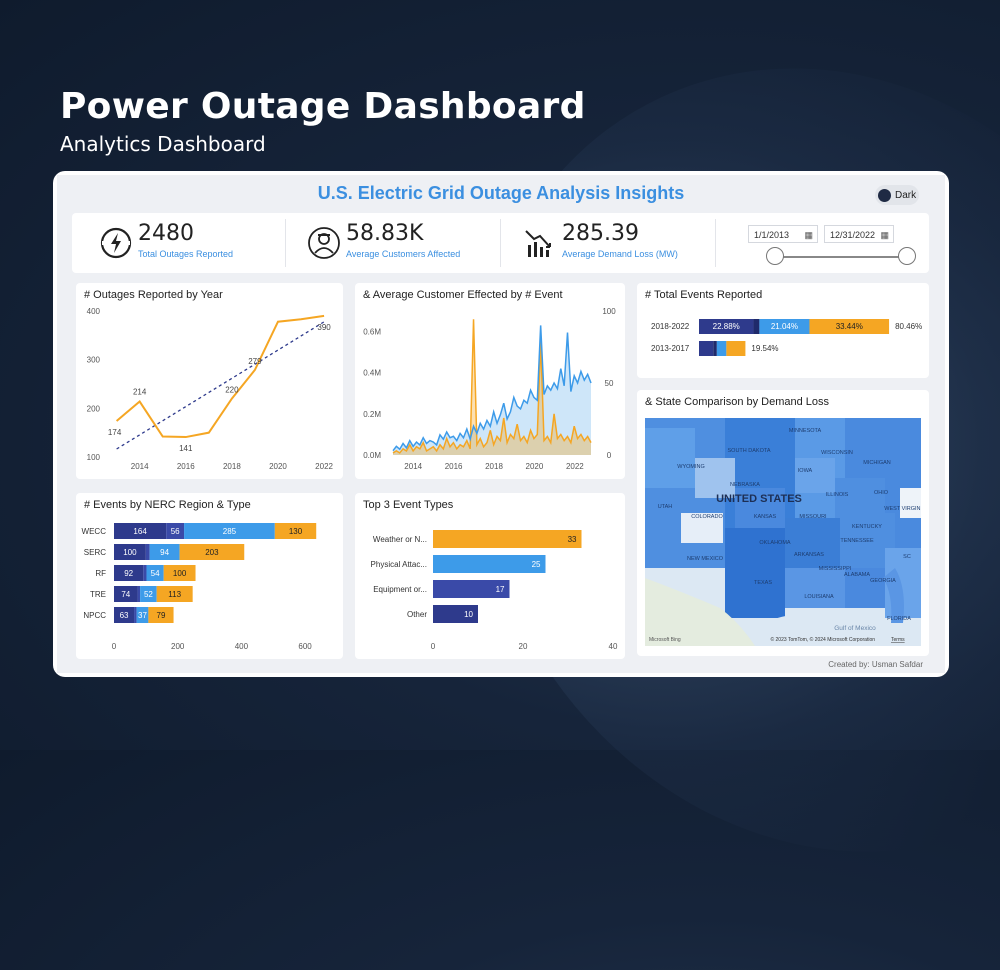 The width and height of the screenshot is (1000, 970). I want to click on segment-label: 92, so click(128, 573).